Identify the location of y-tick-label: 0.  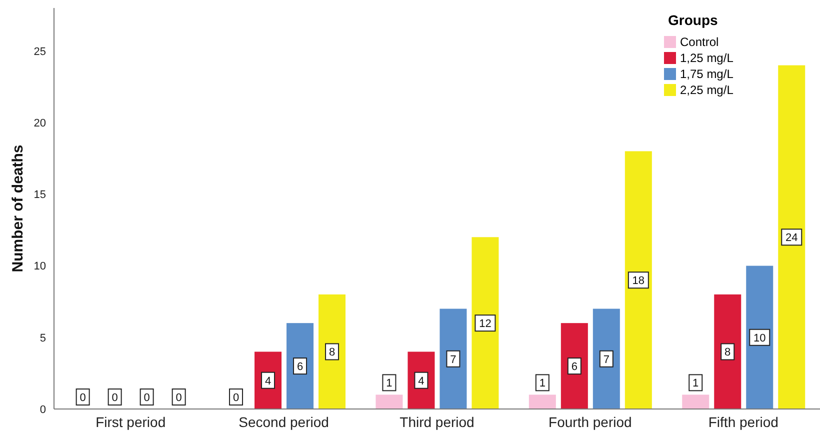
(43, 410).